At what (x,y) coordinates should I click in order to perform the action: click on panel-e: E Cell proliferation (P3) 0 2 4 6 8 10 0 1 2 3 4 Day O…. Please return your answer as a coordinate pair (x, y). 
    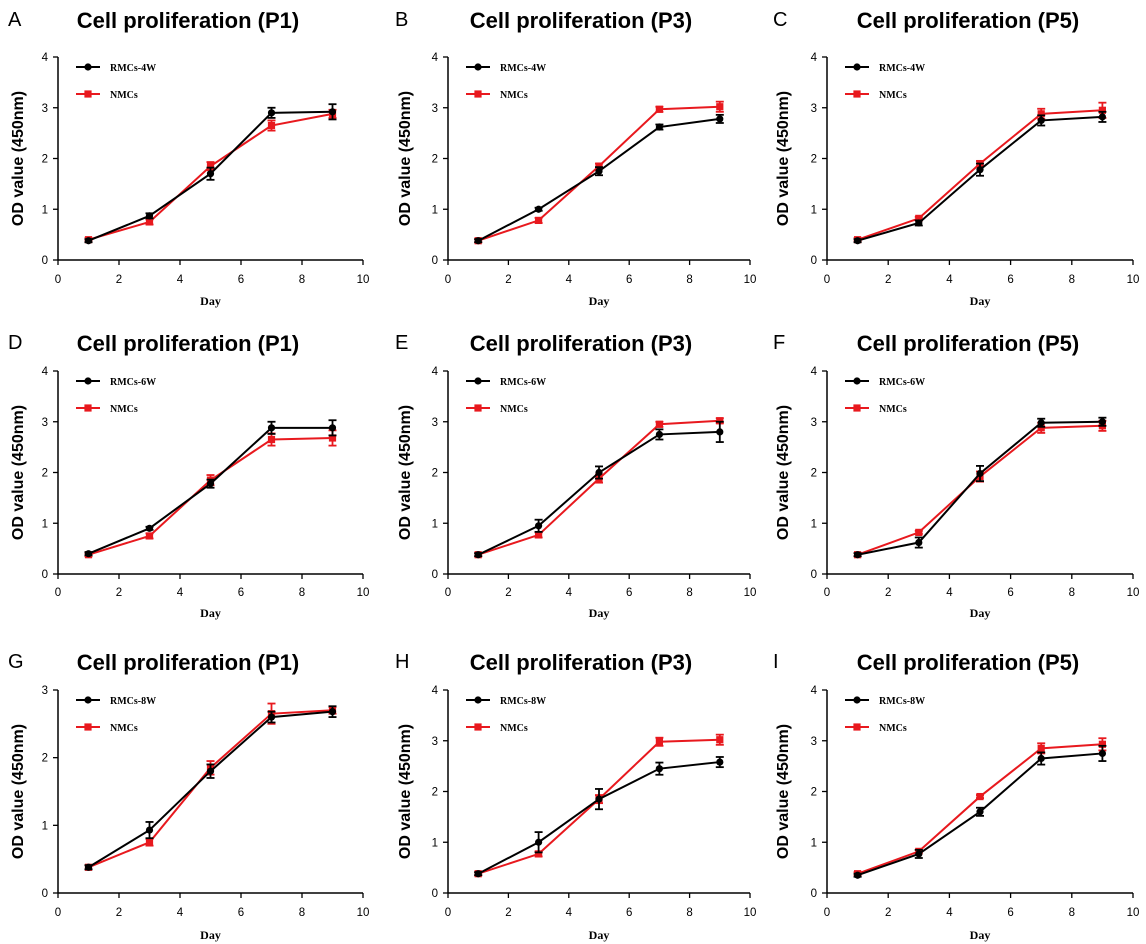
    Looking at the image, I should click on (575, 475).